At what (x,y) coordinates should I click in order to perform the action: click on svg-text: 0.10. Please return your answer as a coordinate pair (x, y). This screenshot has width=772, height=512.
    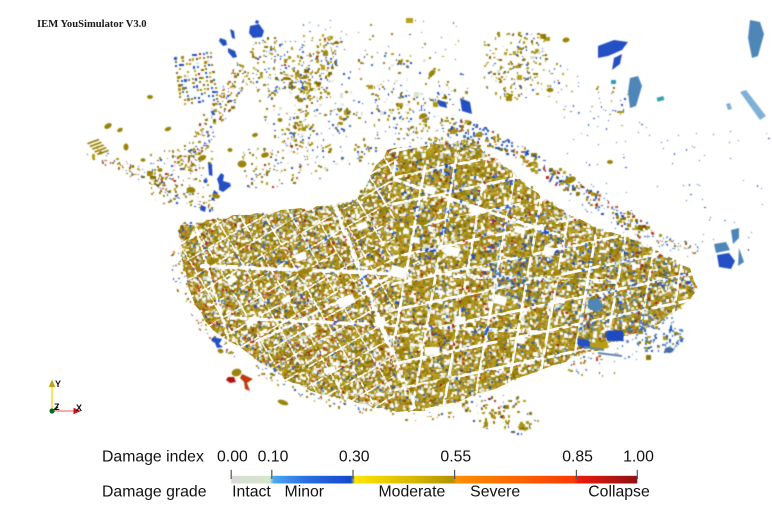
    Looking at the image, I should click on (273, 457).